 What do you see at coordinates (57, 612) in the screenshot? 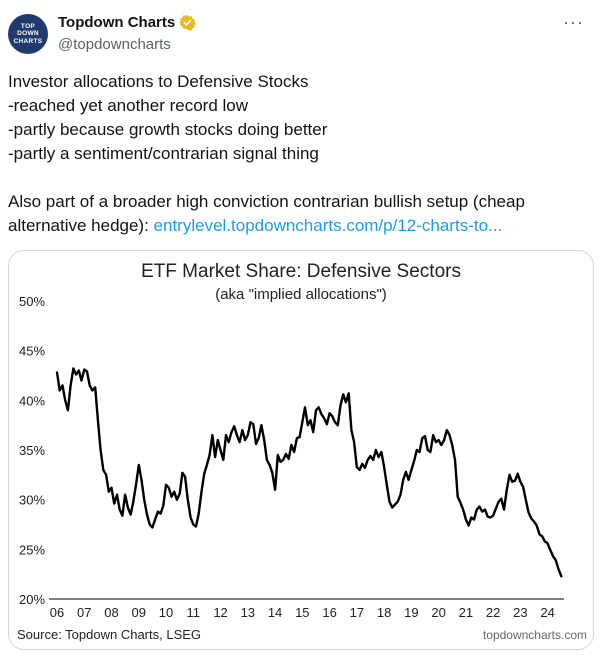
I see `x-tick-label: 06` at bounding box center [57, 612].